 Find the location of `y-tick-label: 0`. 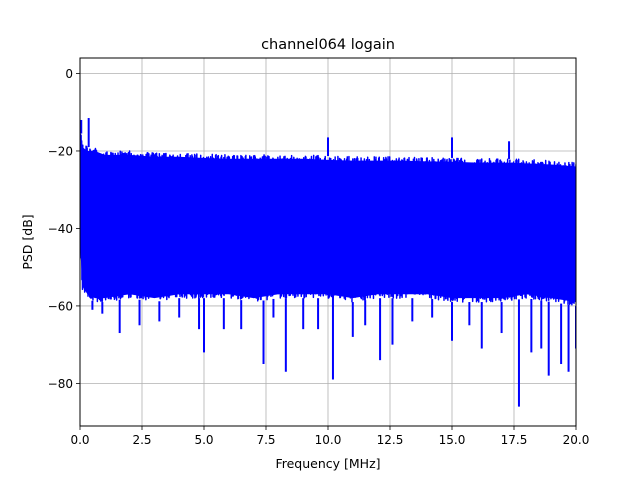

y-tick-label: 0 is located at coordinates (69, 74).